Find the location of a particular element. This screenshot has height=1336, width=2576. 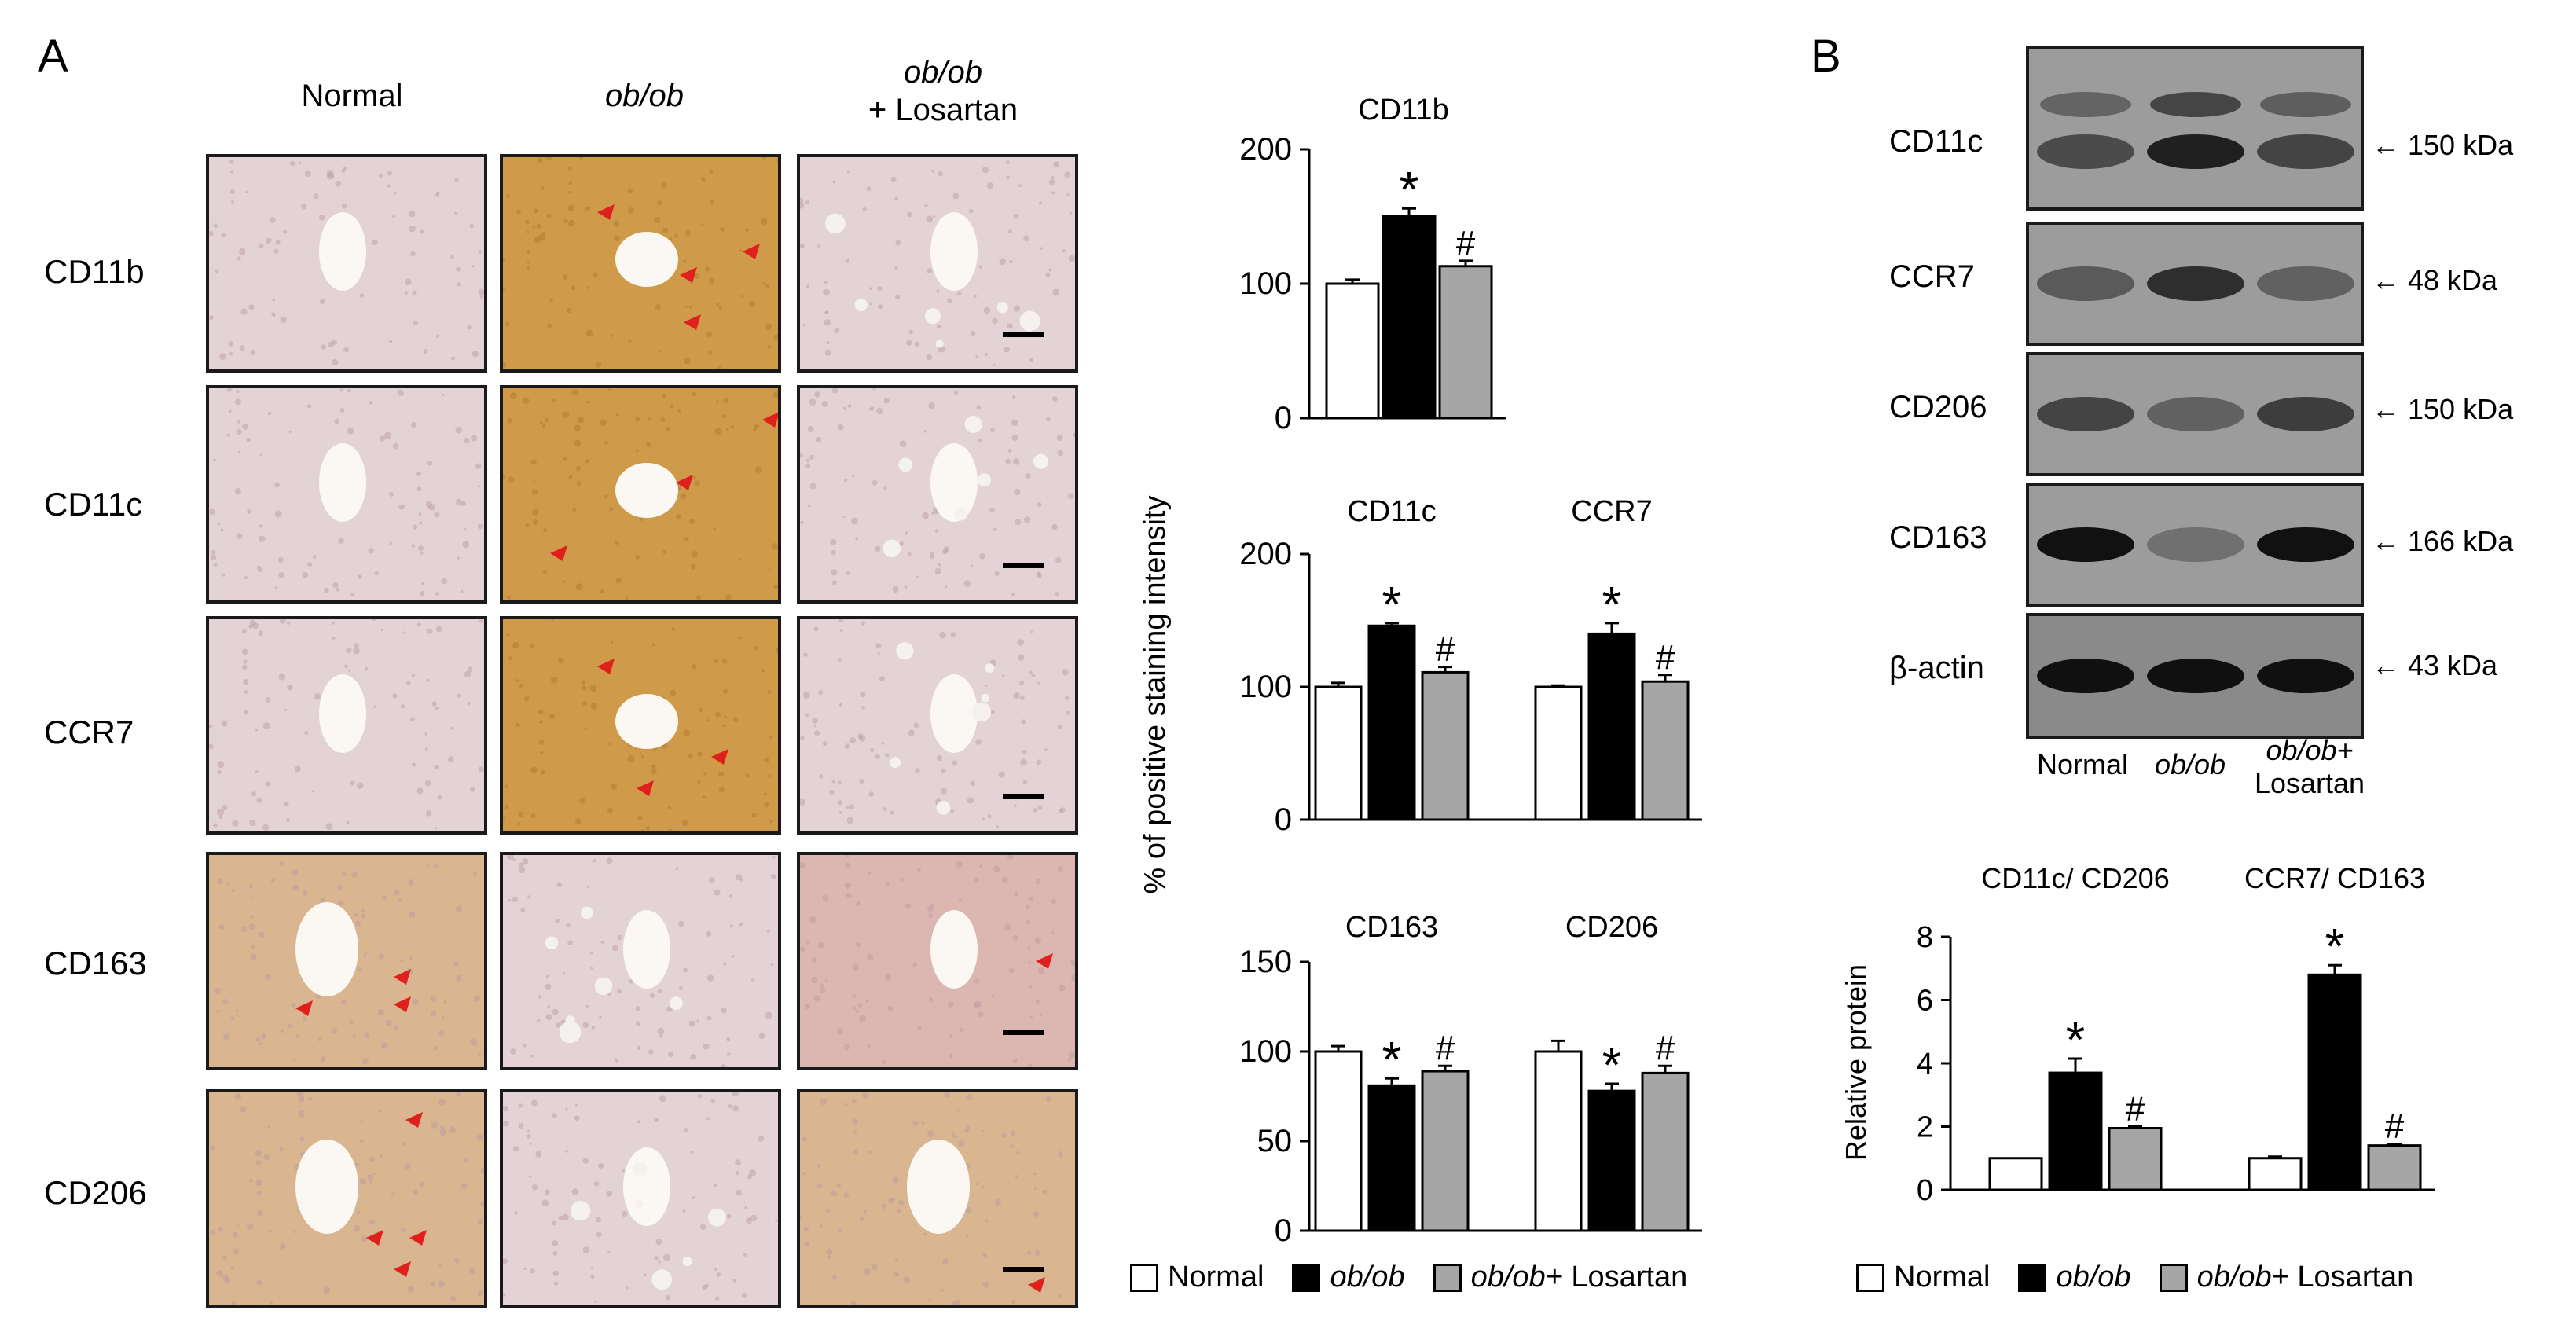

legend-label: ob/ob+ is located at coordinates (1516, 1277).